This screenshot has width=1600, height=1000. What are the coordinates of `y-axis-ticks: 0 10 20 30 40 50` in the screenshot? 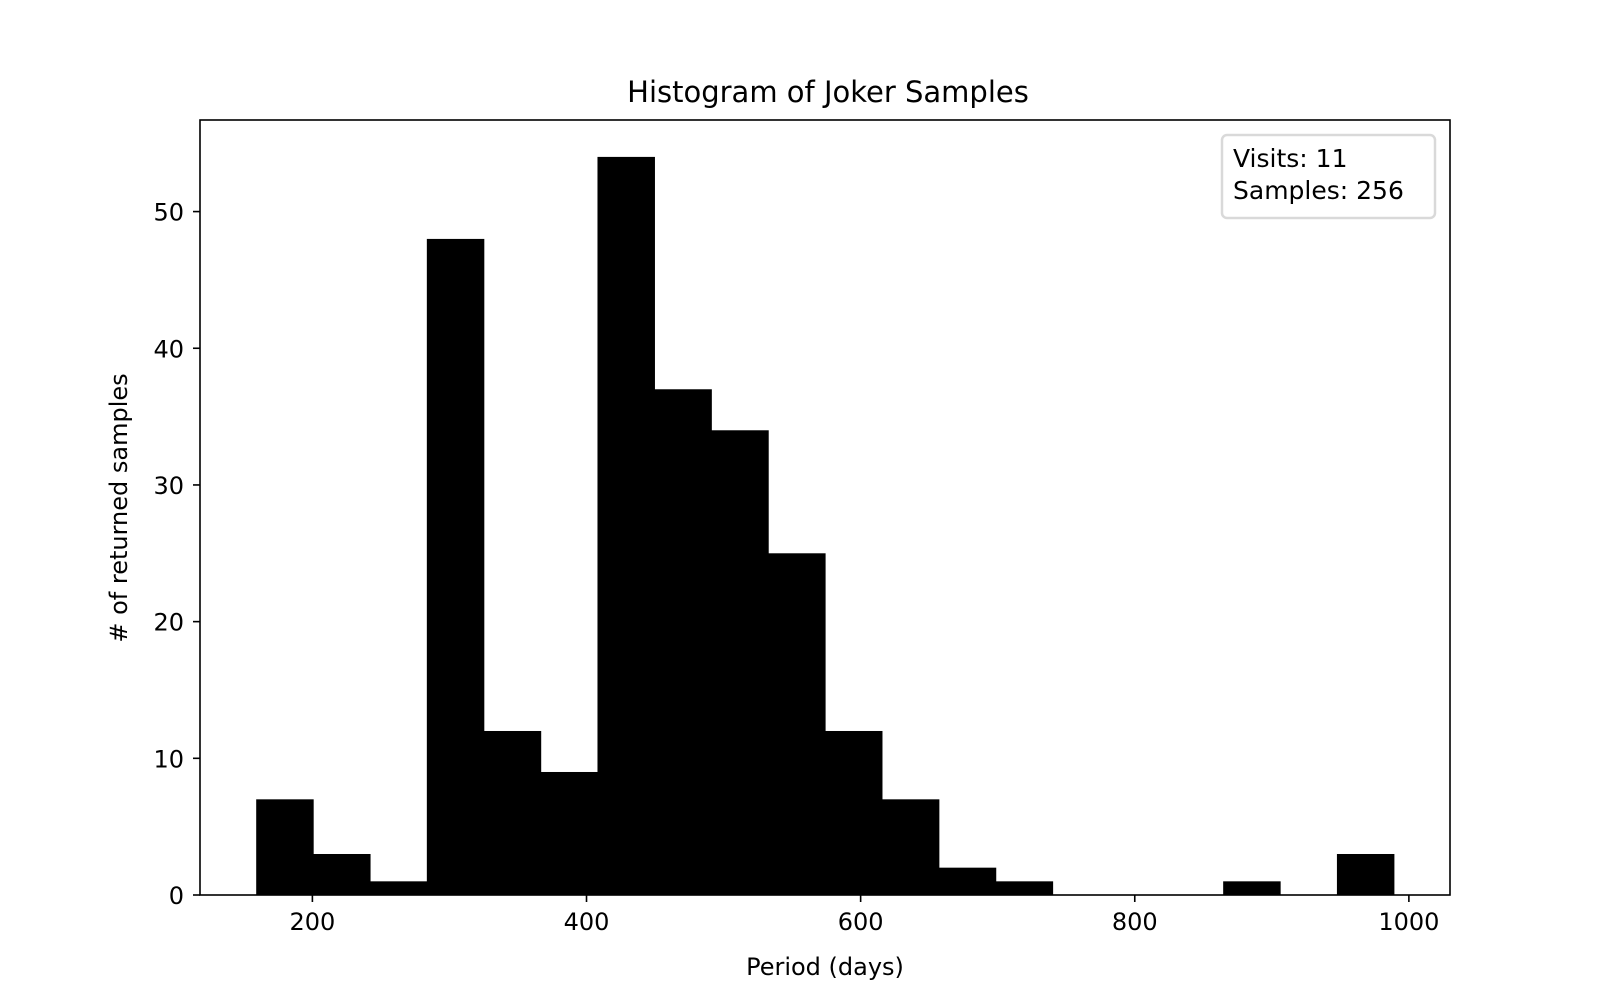 It's located at (176, 554).